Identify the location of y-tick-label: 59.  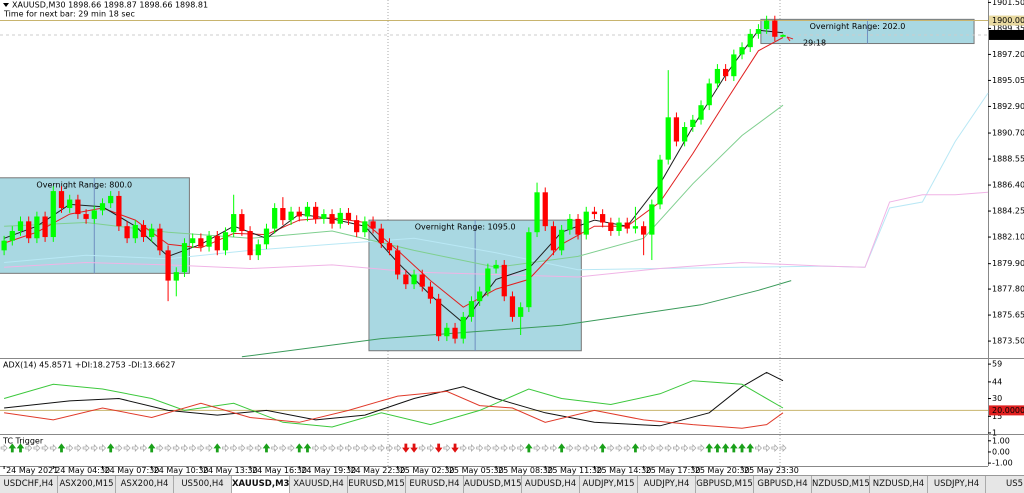
(997, 364).